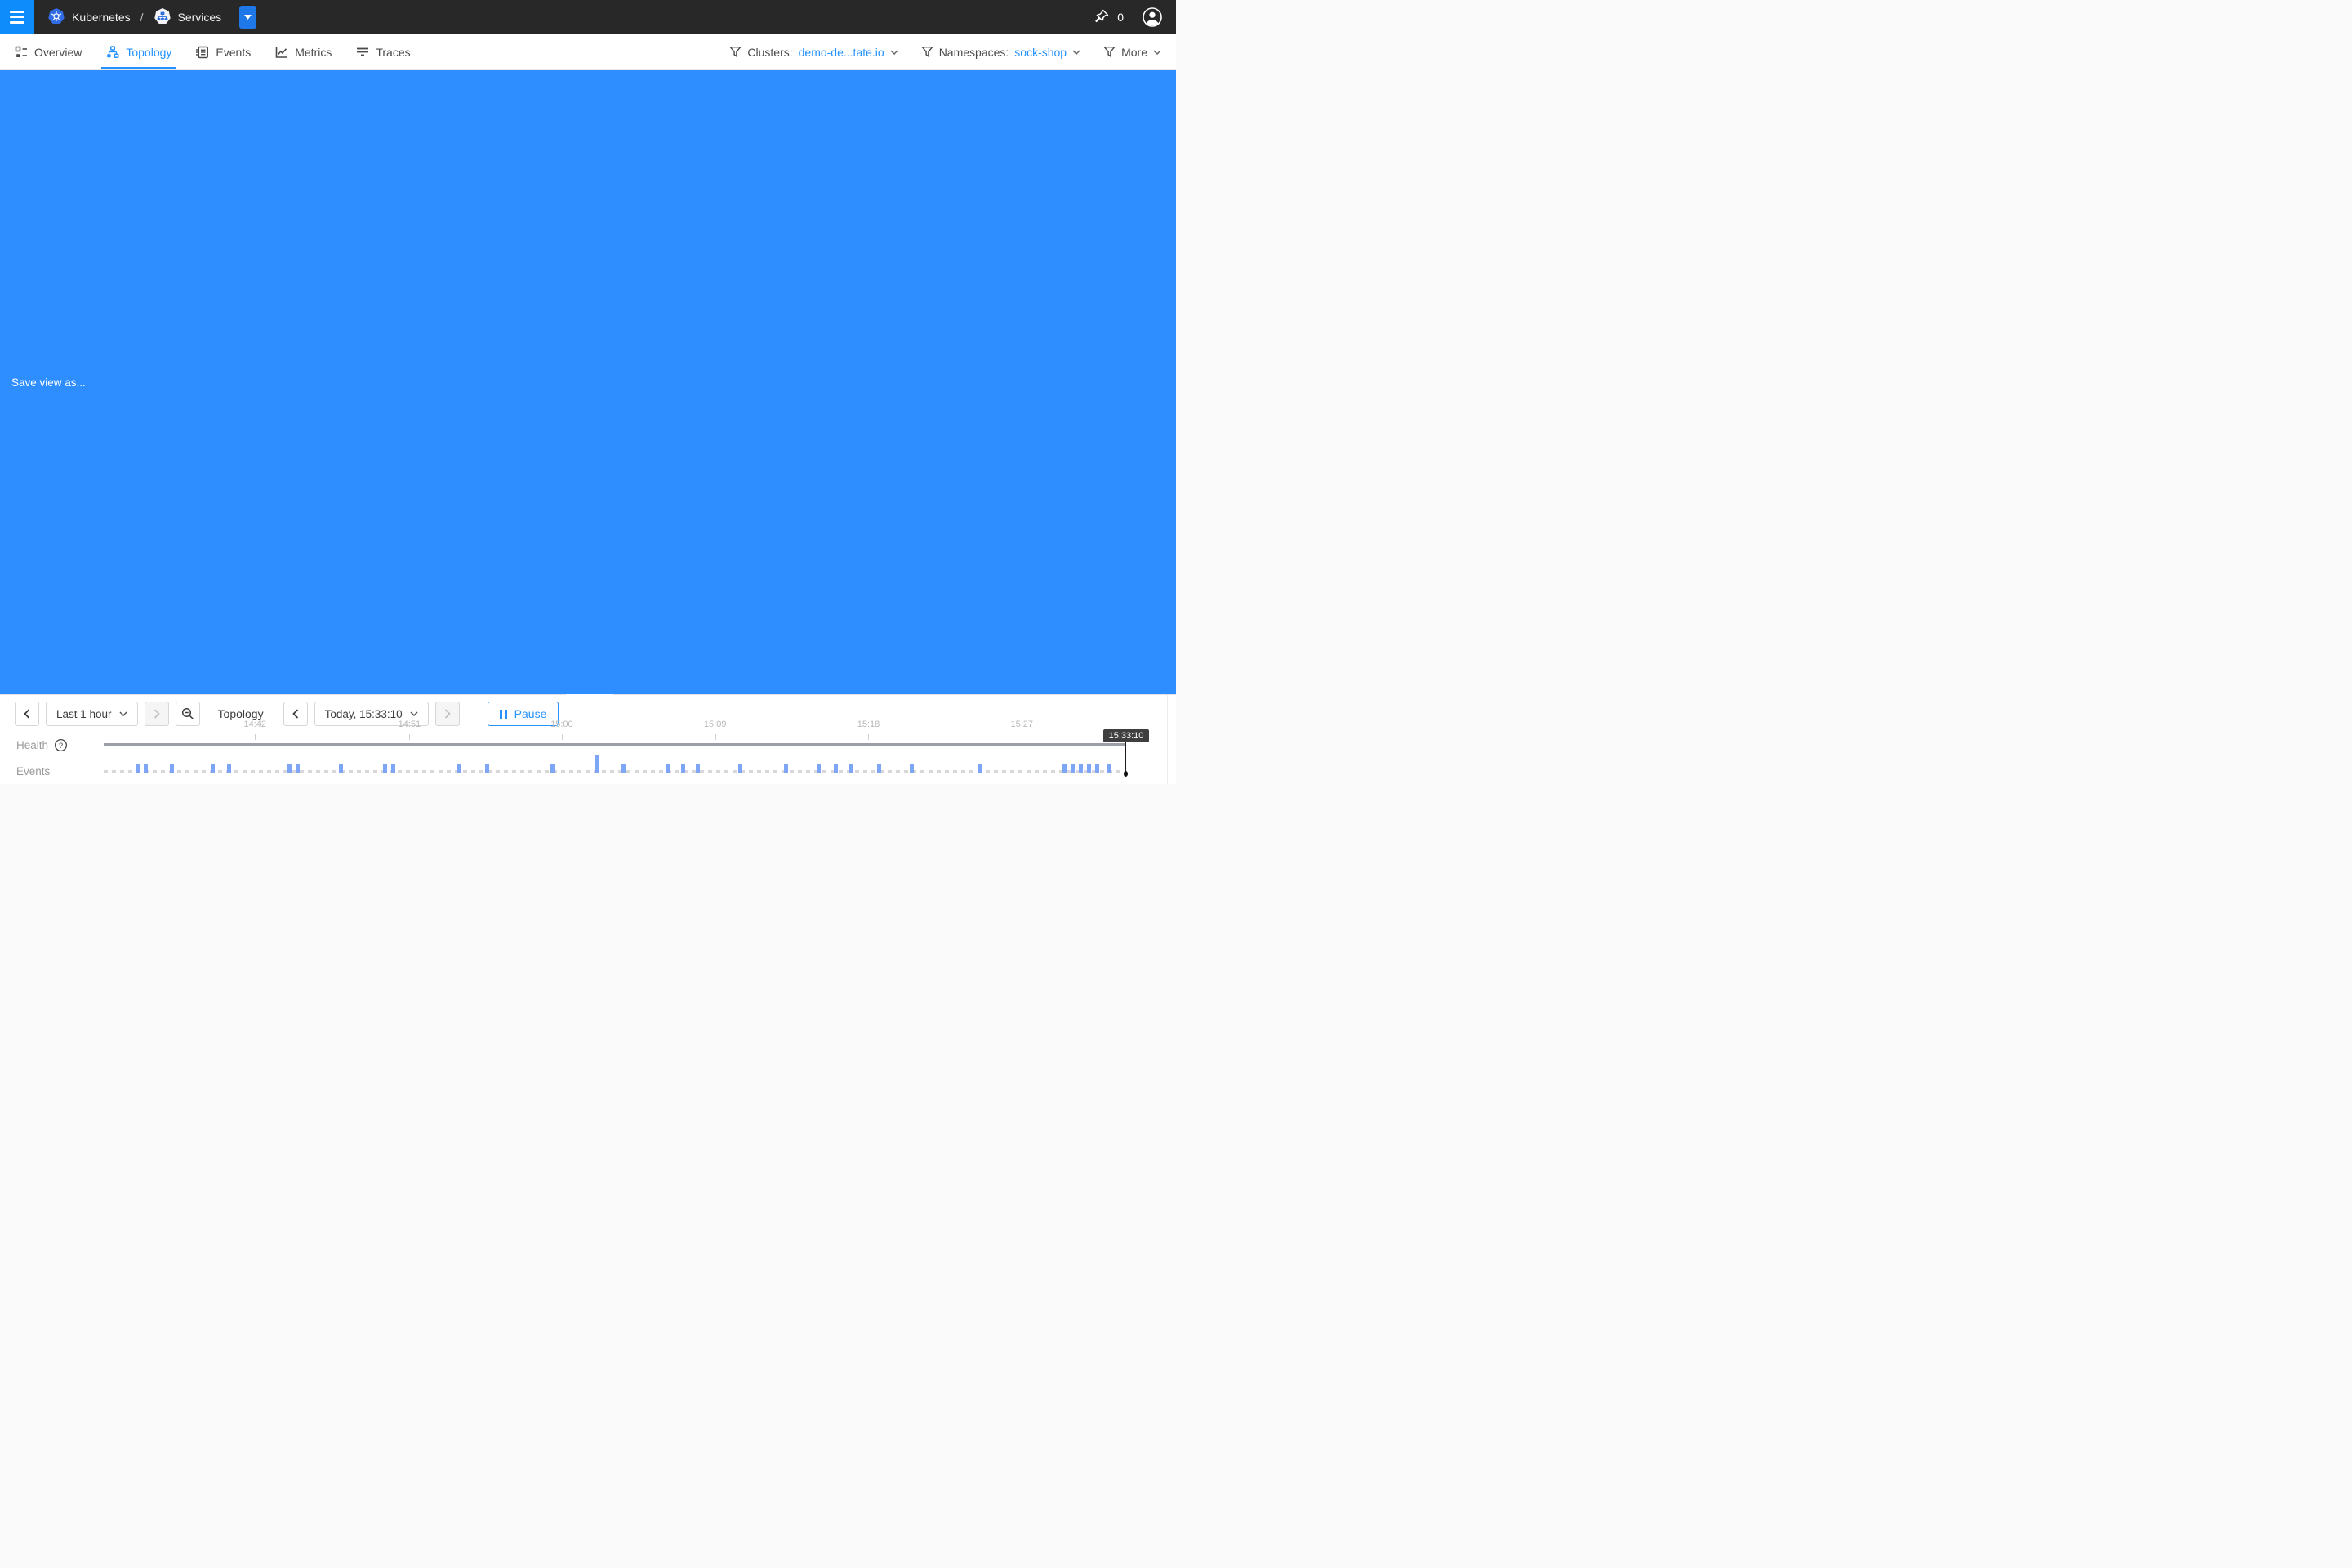  I want to click on time-back-button, so click(295, 714).